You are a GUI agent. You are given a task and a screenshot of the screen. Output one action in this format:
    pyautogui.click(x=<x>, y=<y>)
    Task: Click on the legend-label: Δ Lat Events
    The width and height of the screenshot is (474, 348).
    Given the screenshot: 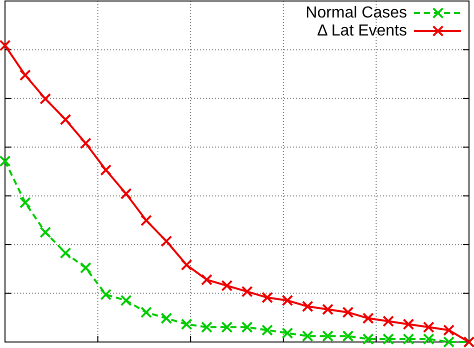 What is the action you would take?
    pyautogui.click(x=362, y=31)
    